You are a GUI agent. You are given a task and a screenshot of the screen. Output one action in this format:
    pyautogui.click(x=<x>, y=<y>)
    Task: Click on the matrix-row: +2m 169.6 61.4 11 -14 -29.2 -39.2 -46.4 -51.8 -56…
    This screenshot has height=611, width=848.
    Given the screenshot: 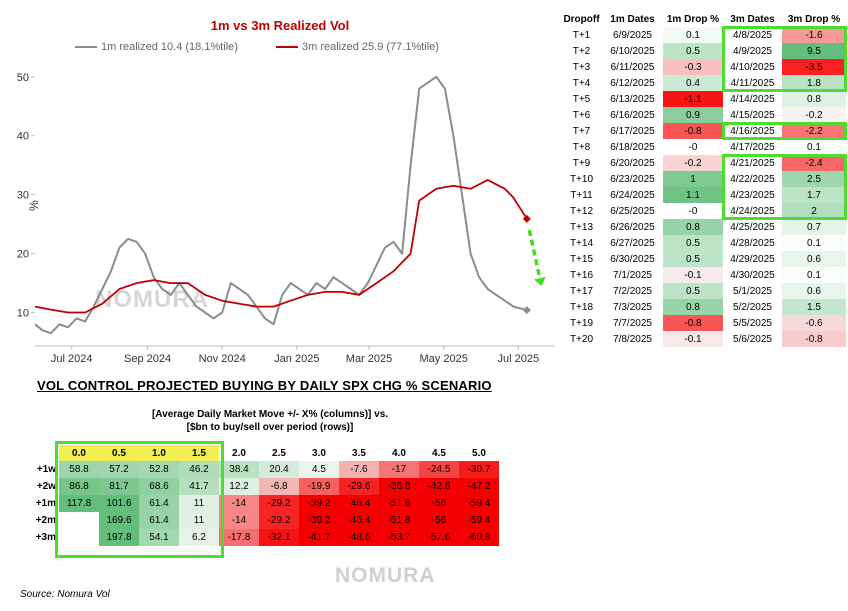 What is the action you would take?
    pyautogui.click(x=260, y=520)
    